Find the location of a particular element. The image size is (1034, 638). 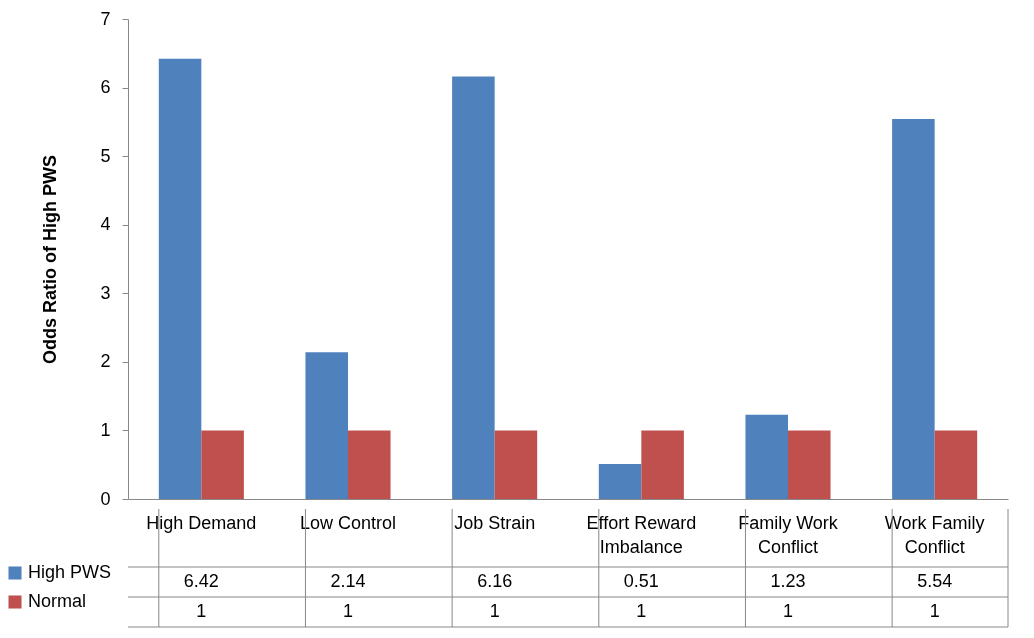

y-tick-label: 5 is located at coordinates (105, 155).